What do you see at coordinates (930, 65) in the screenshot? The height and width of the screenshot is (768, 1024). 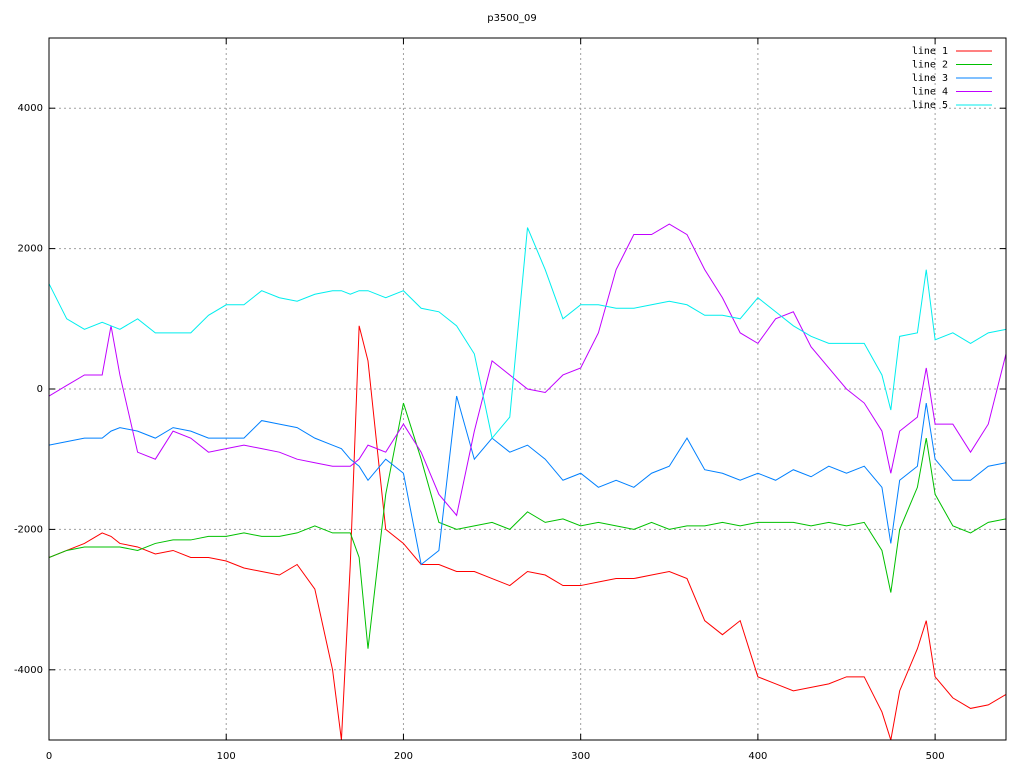 I see `legend-label: line 2` at bounding box center [930, 65].